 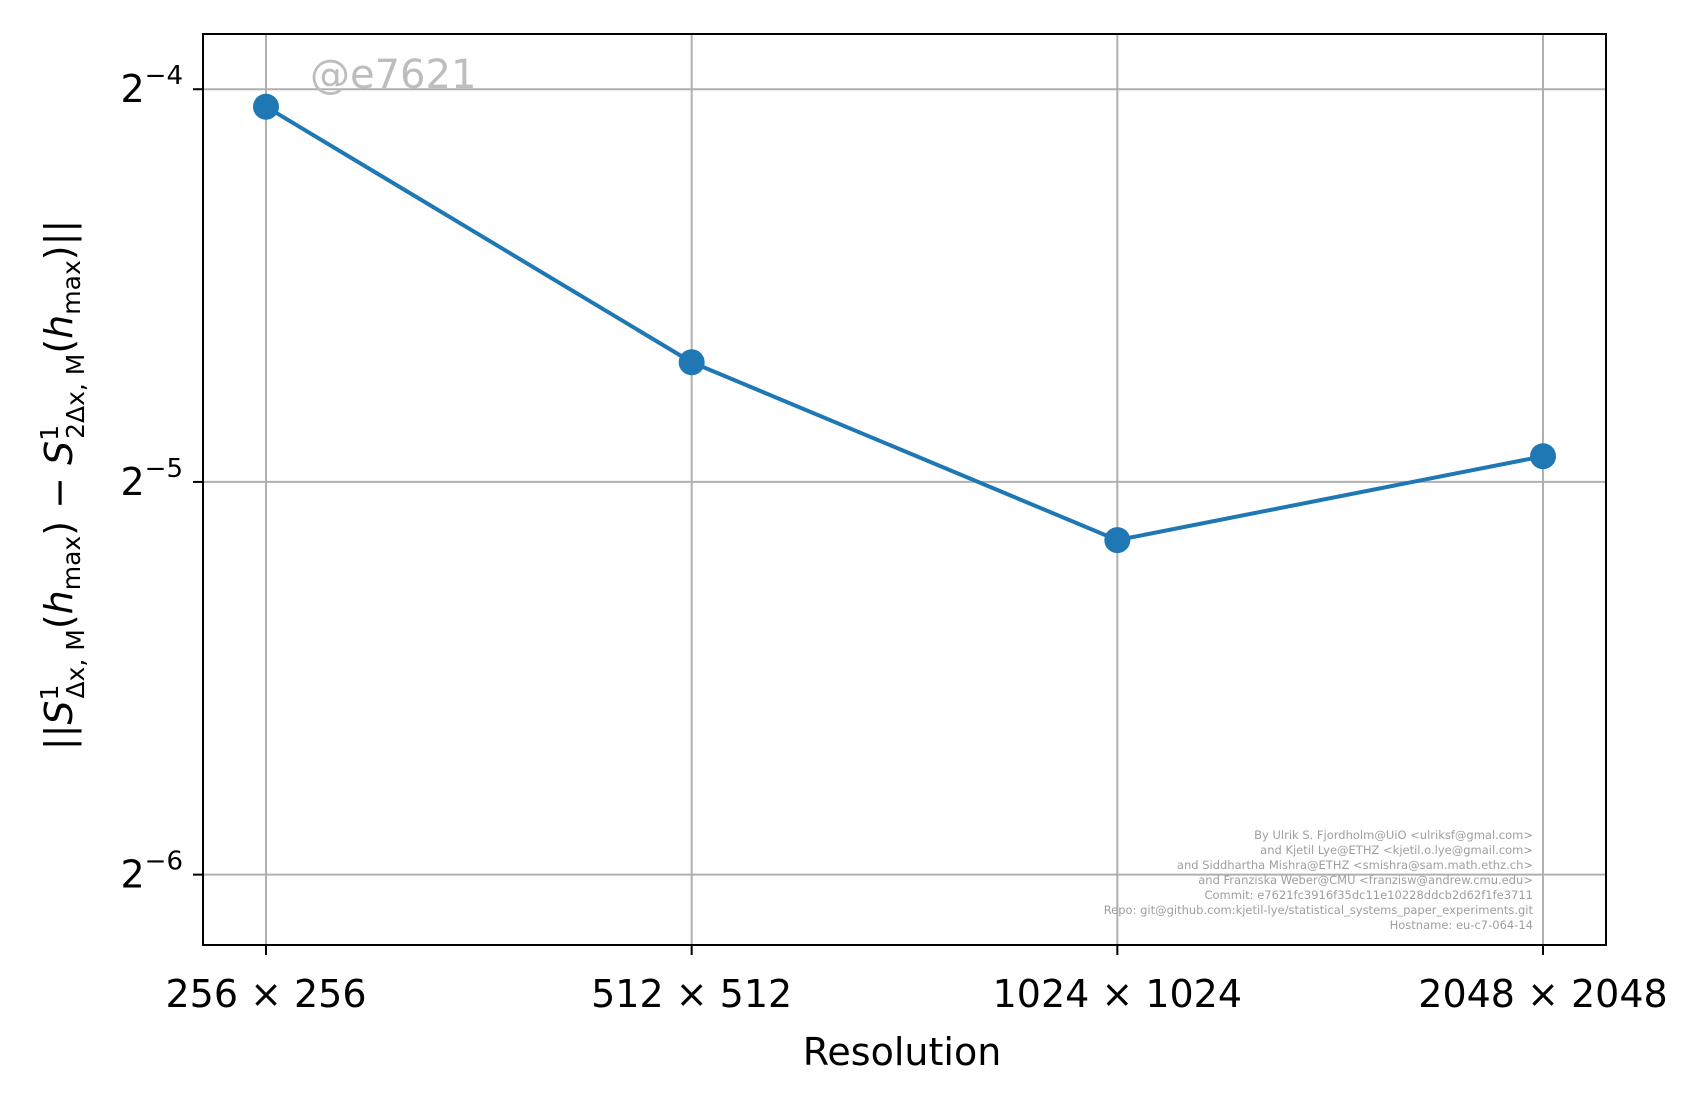 What do you see at coordinates (151, 86) in the screenshot?
I see `y-tick-label: 2−4` at bounding box center [151, 86].